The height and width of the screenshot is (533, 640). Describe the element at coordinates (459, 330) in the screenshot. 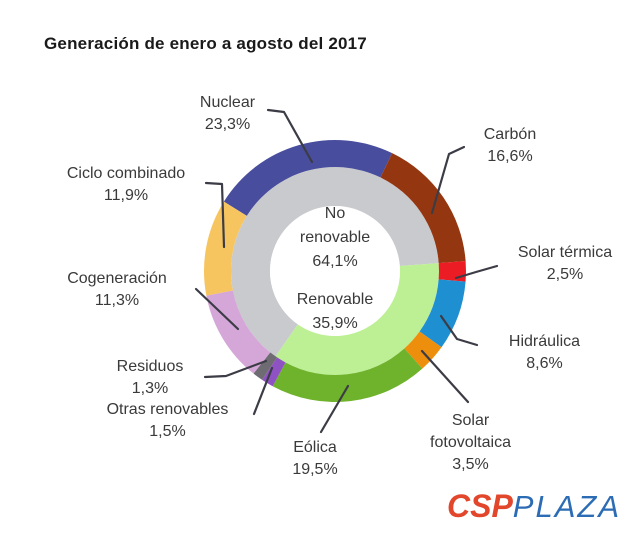

I see `leader-line-hidraulica` at that location.